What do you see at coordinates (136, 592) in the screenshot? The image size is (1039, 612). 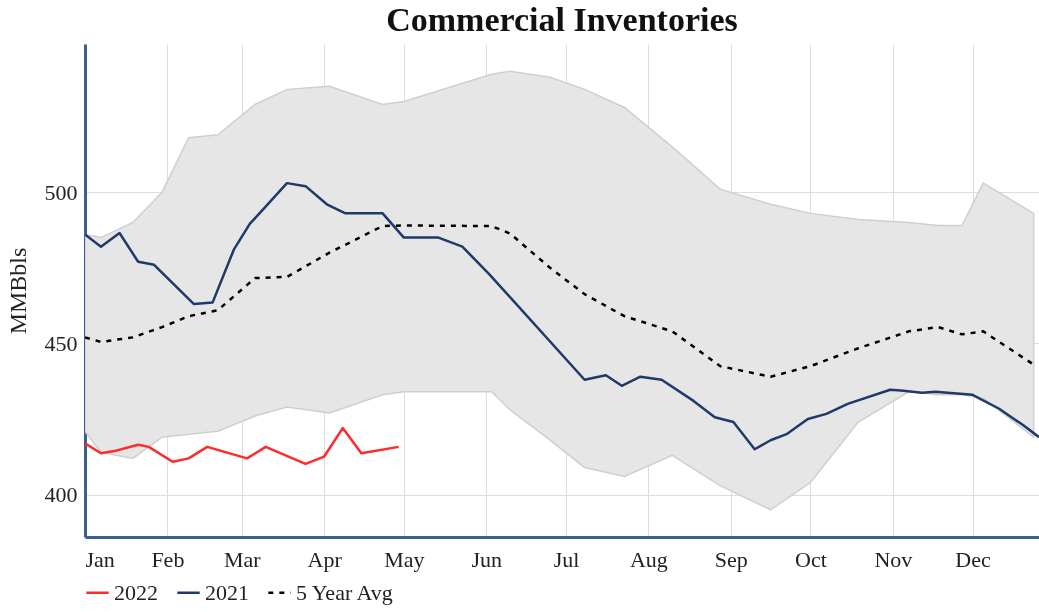 I see `legend-label: 2022` at bounding box center [136, 592].